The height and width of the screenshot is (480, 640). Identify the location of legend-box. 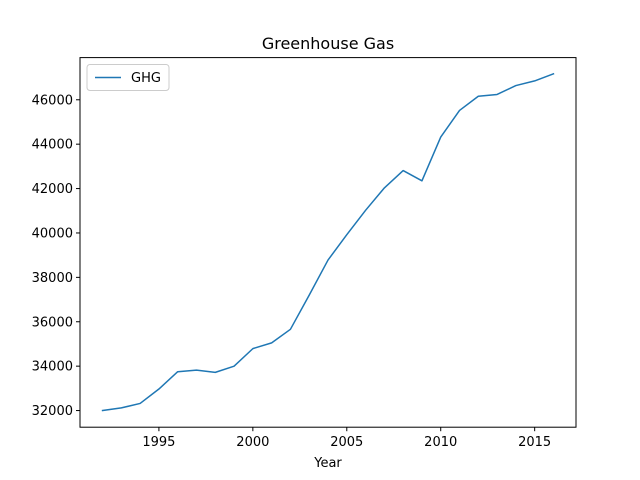
(128, 77).